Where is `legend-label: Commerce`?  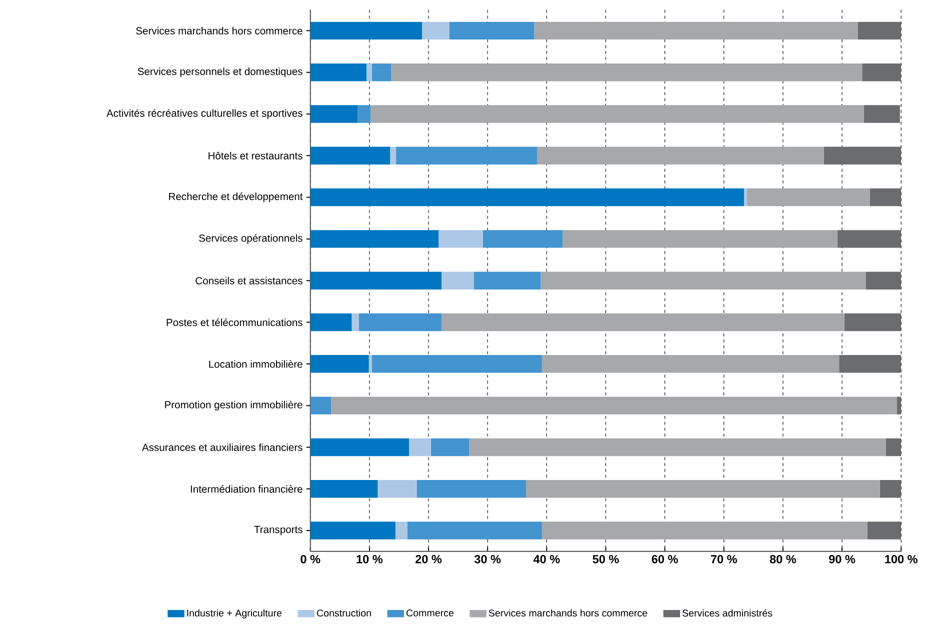
legend-label: Commerce is located at coordinates (430, 612).